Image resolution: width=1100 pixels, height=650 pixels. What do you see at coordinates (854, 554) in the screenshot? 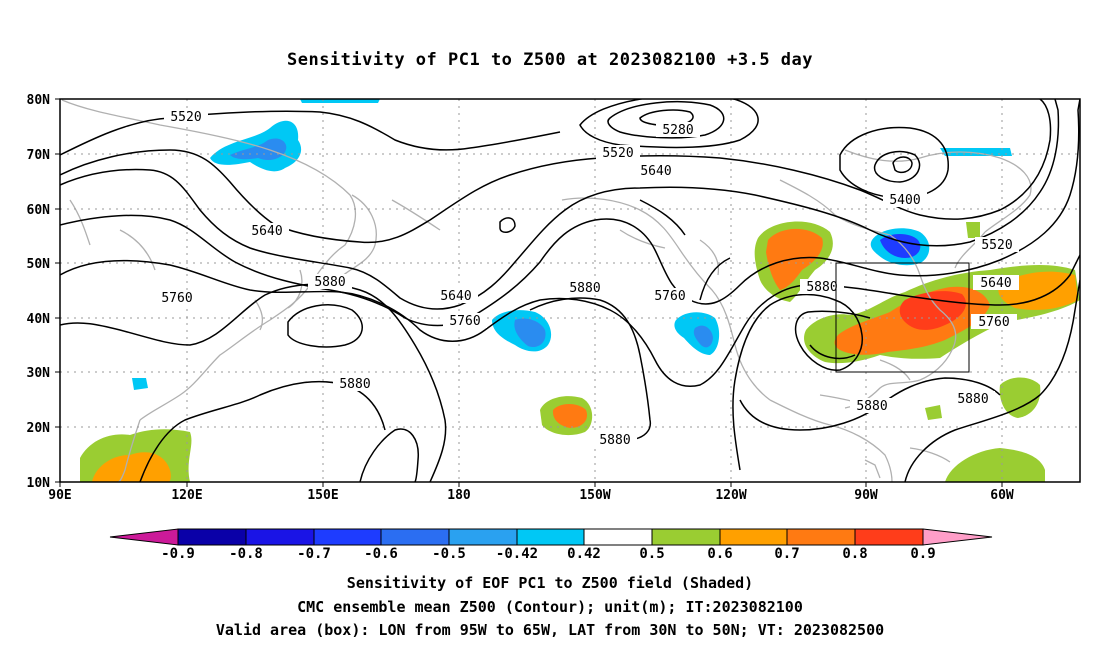
I see `colorbar-label: 0.8` at bounding box center [854, 554].